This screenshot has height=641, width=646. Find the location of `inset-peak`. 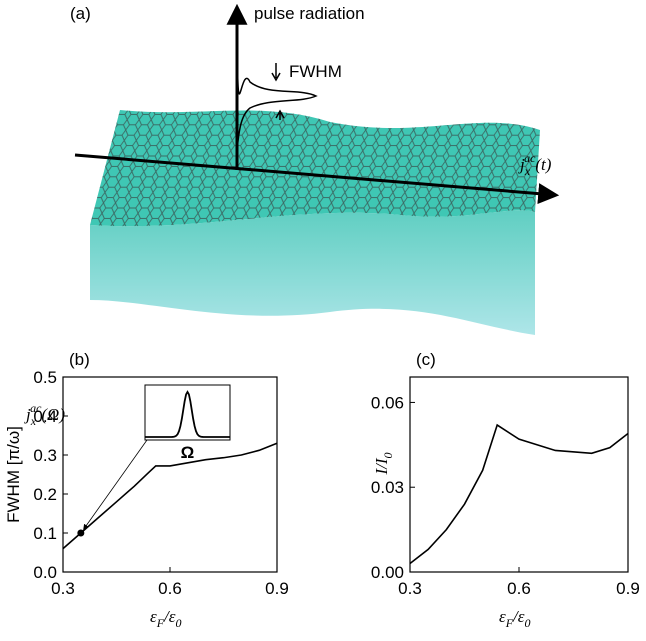

inset-peak is located at coordinates (187, 414).